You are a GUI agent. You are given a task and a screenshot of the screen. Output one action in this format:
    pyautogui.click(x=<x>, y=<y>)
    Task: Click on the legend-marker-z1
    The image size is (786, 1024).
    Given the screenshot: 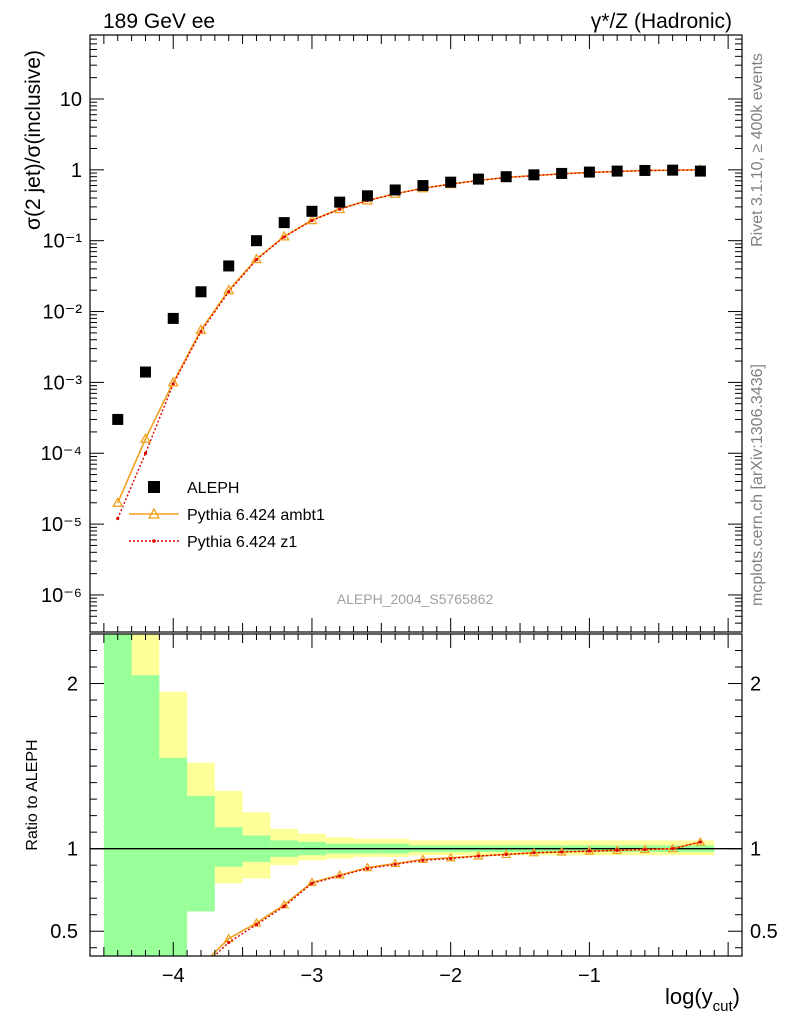 What is the action you would take?
    pyautogui.click(x=154, y=541)
    